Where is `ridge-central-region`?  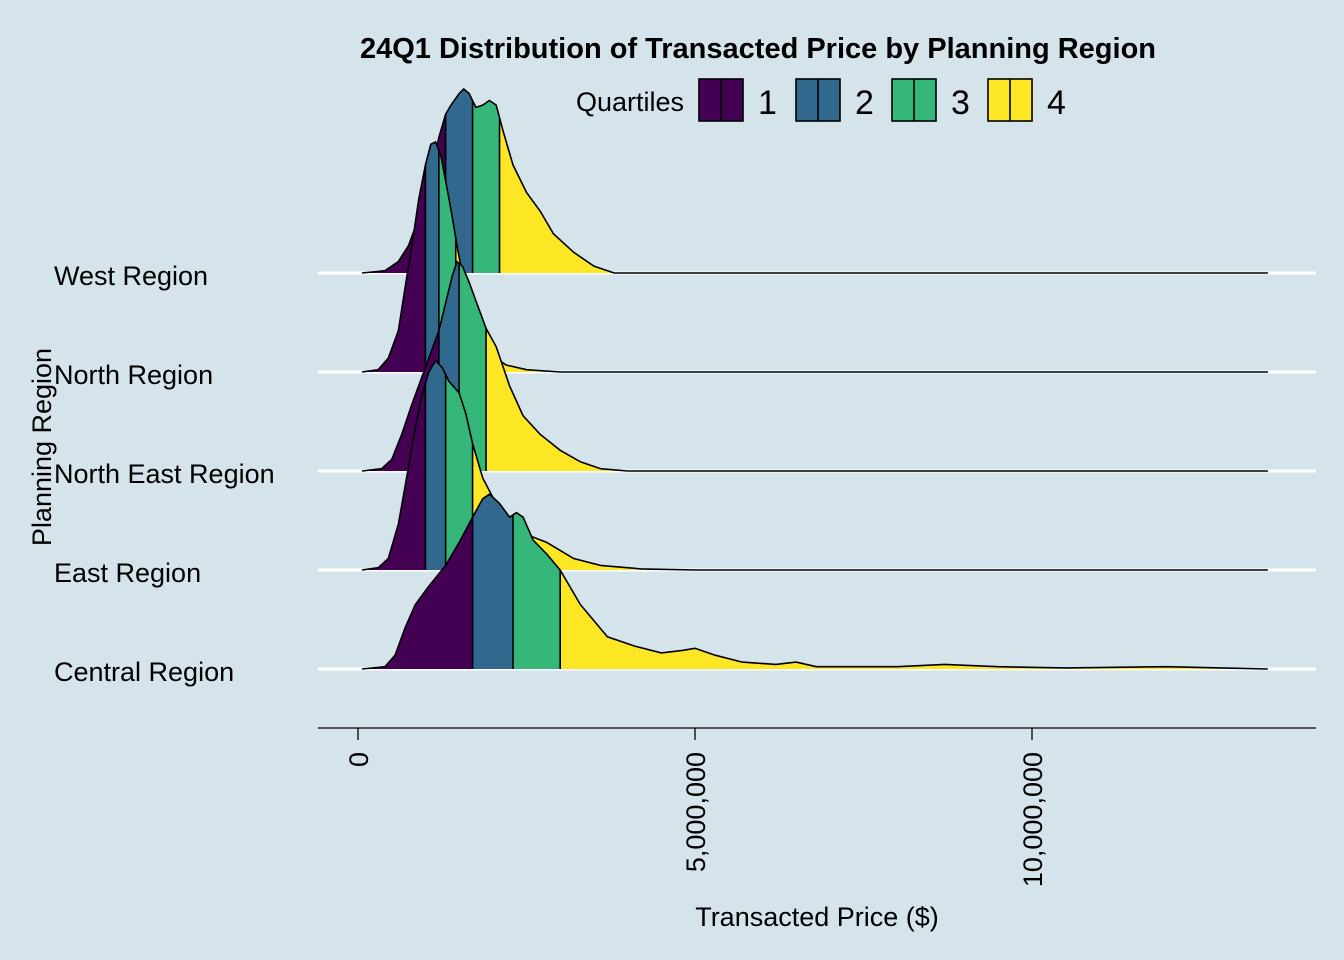 ridge-central-region is located at coordinates (814, 581).